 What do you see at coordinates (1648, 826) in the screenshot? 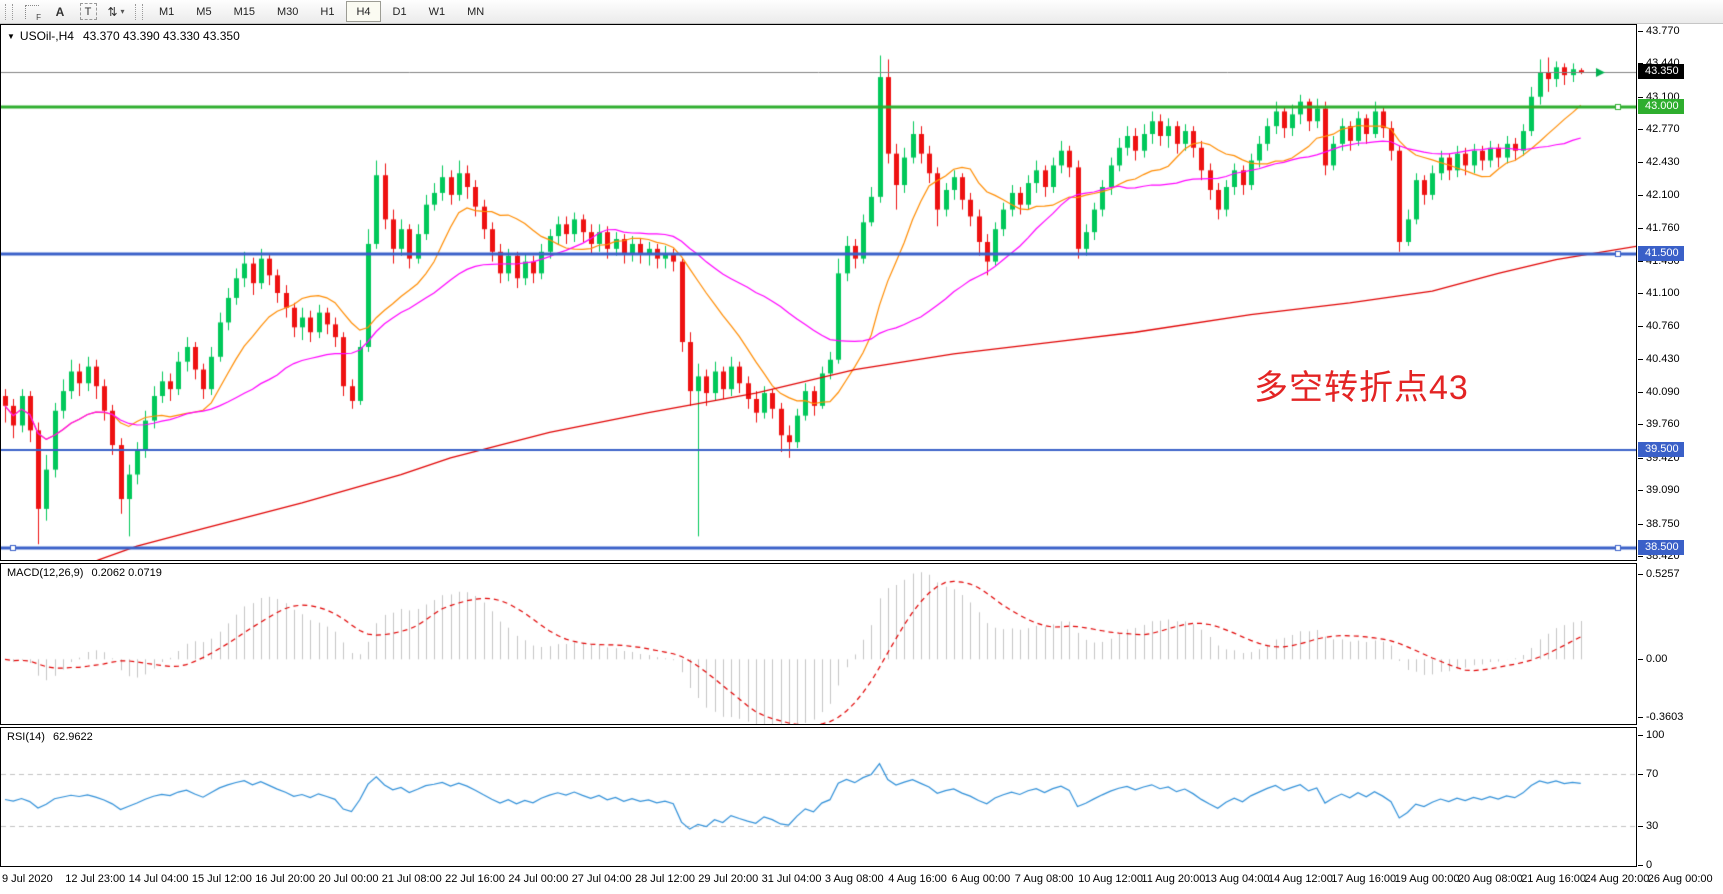
I see `rsi-tick-30: 30` at bounding box center [1648, 826].